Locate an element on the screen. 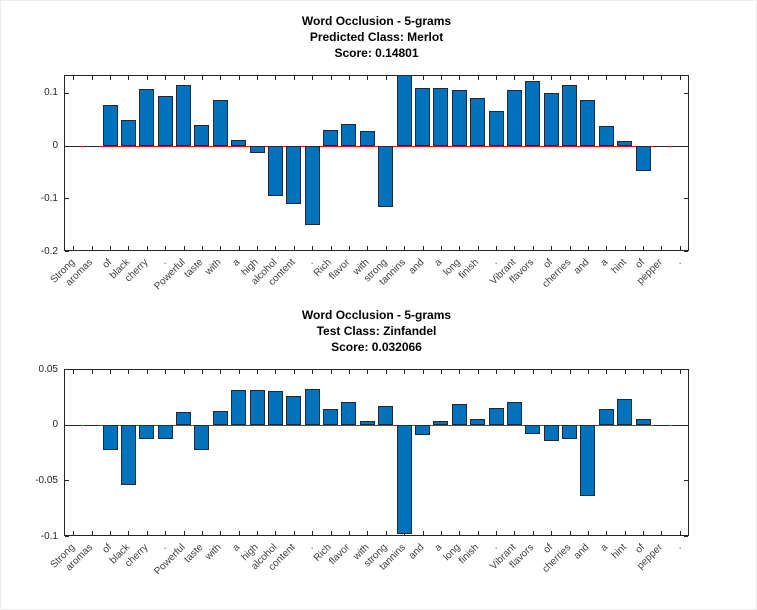 This screenshot has height=610, width=757. bottom-chart-title-line-3: Score: 0.032066 is located at coordinates (376, 347).